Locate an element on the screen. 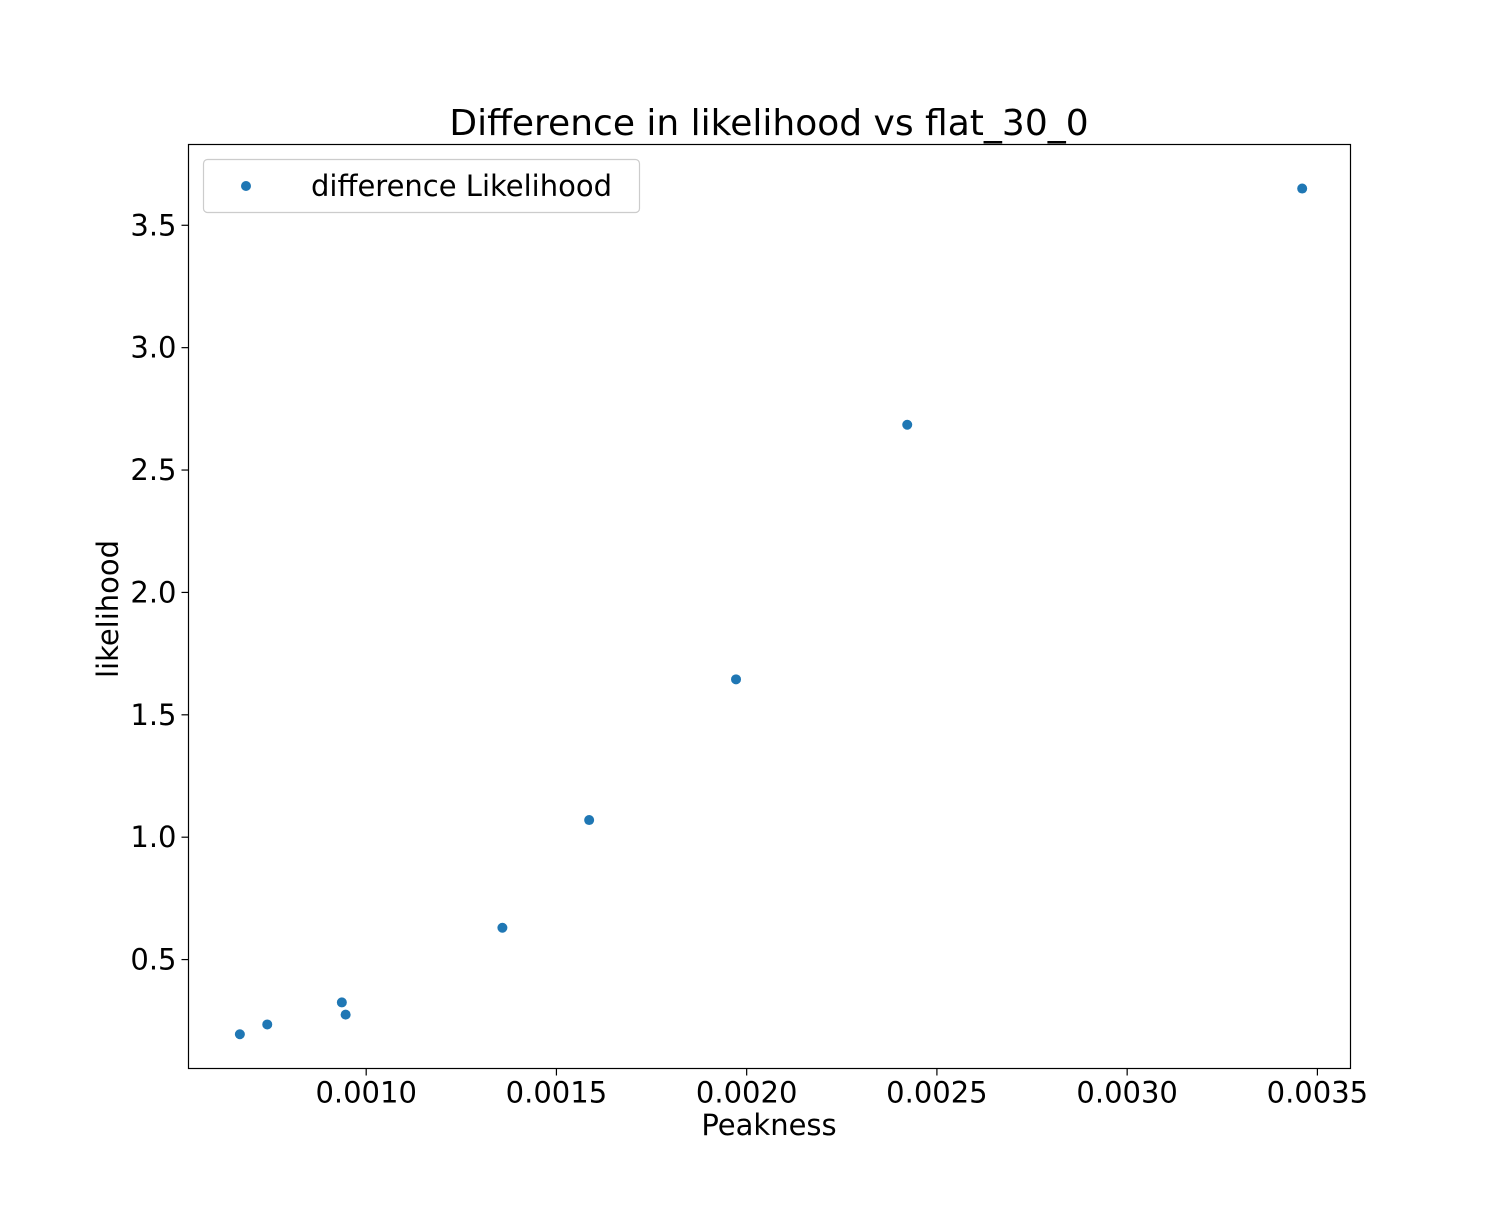 The image size is (1500, 1205). y-tick-label: 3.0 is located at coordinates (153, 348).